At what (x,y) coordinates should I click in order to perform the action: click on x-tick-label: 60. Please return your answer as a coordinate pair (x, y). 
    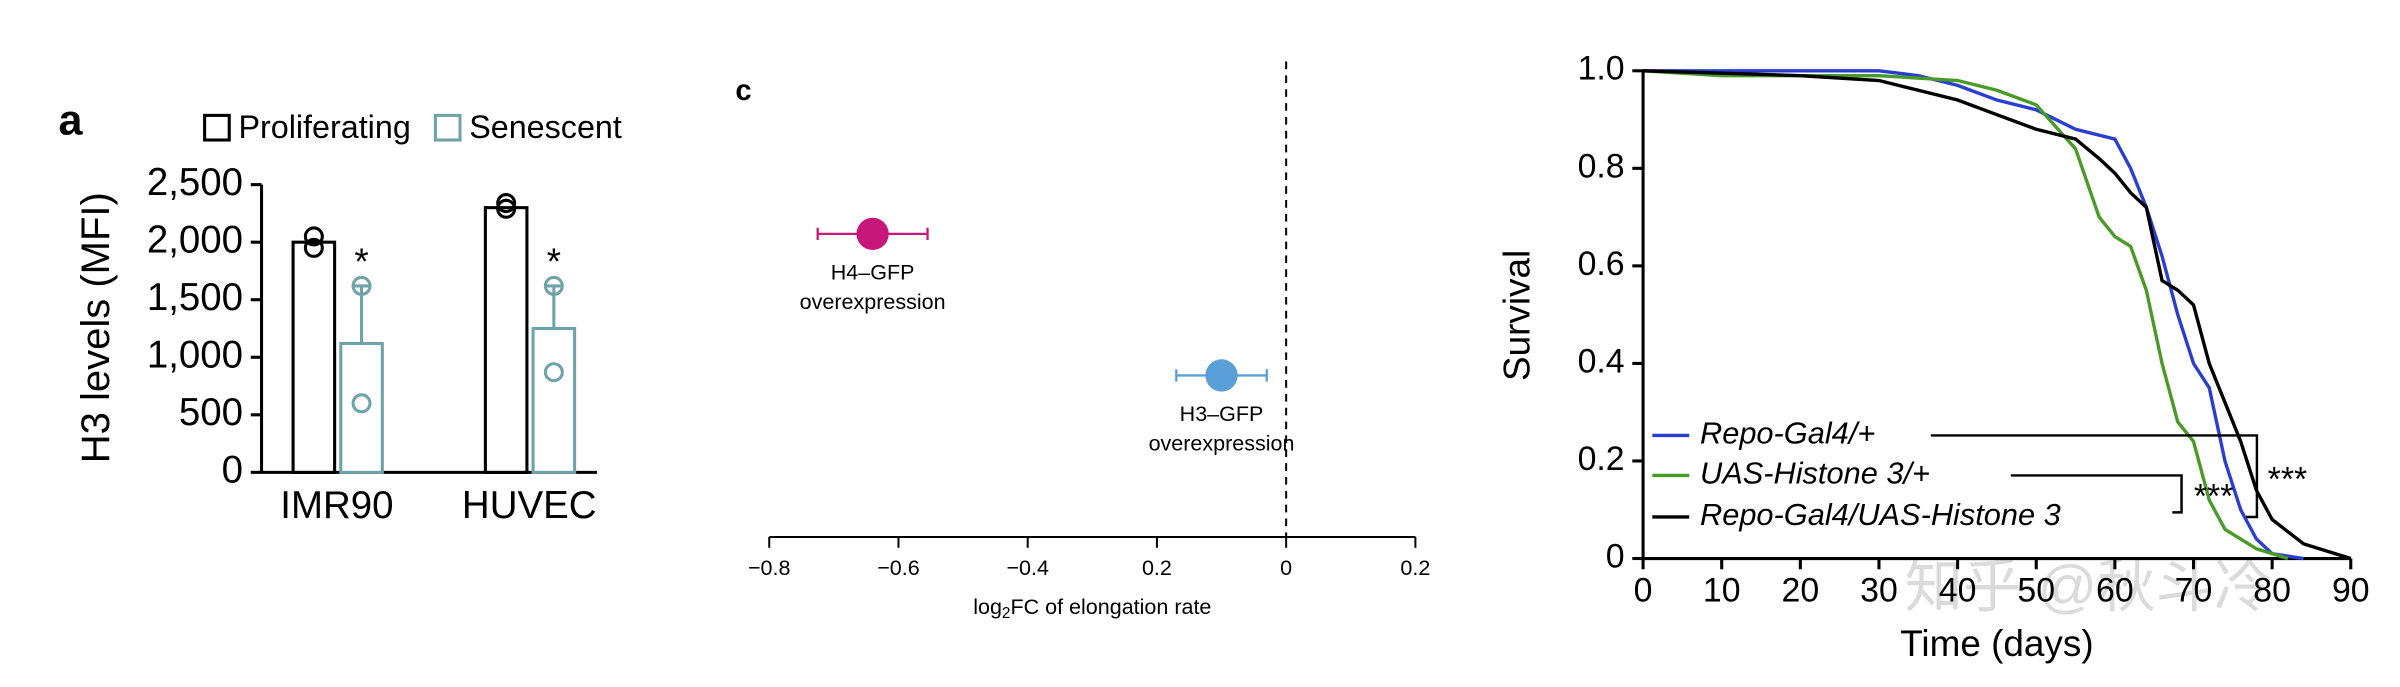
    Looking at the image, I should click on (2115, 590).